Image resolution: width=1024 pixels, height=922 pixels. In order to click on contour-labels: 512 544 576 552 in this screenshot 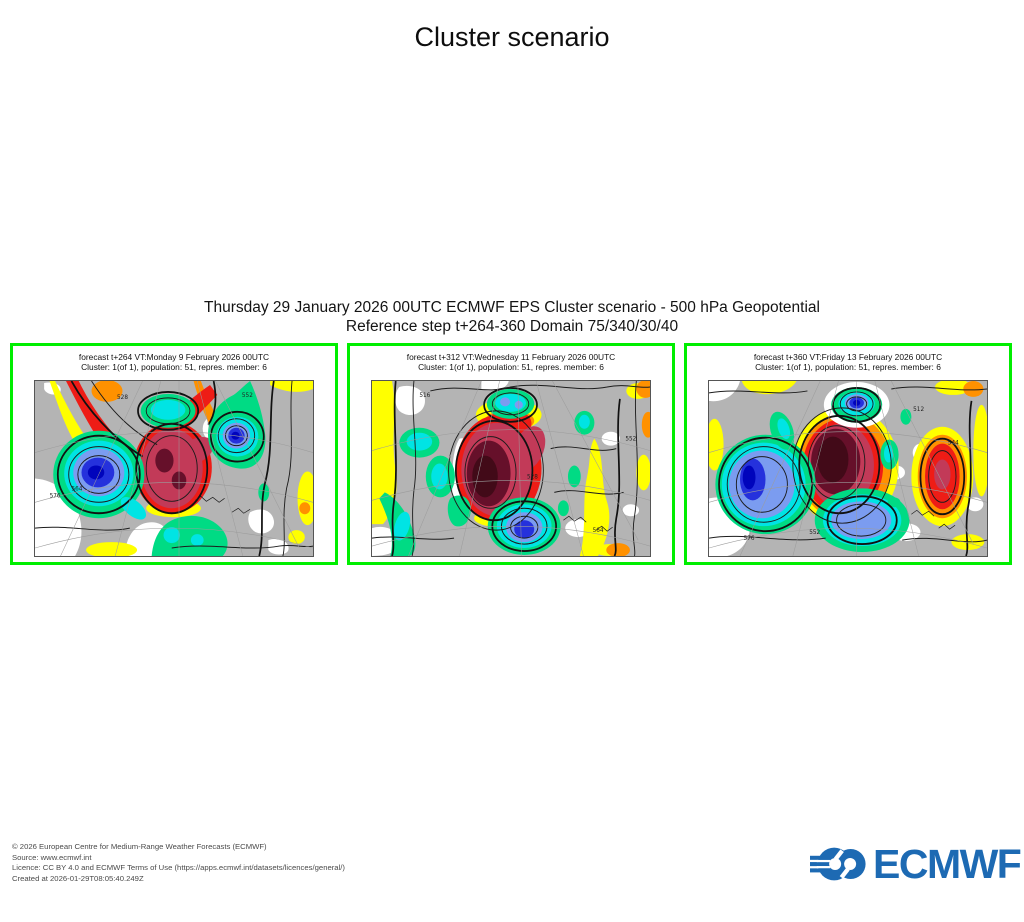, I will do `click(851, 474)`.